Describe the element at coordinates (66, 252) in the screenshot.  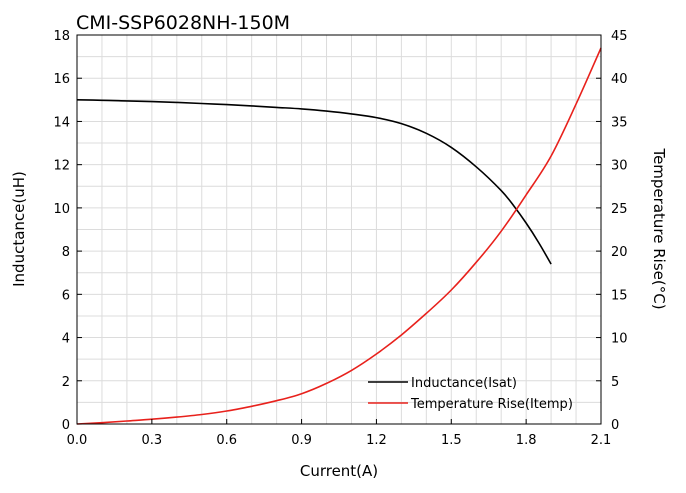
I see `y-left-tick-label: 8` at that location.